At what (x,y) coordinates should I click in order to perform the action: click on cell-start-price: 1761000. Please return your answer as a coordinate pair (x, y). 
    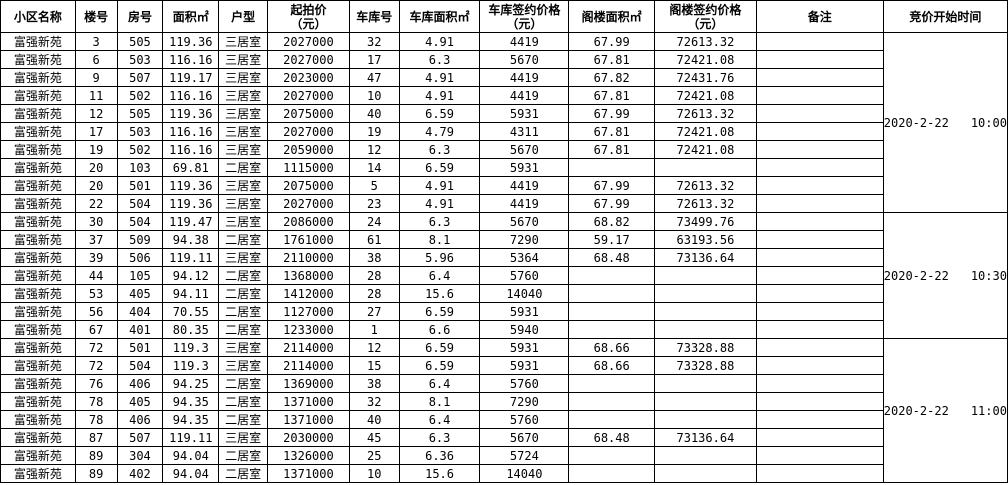
    Looking at the image, I should click on (308, 239).